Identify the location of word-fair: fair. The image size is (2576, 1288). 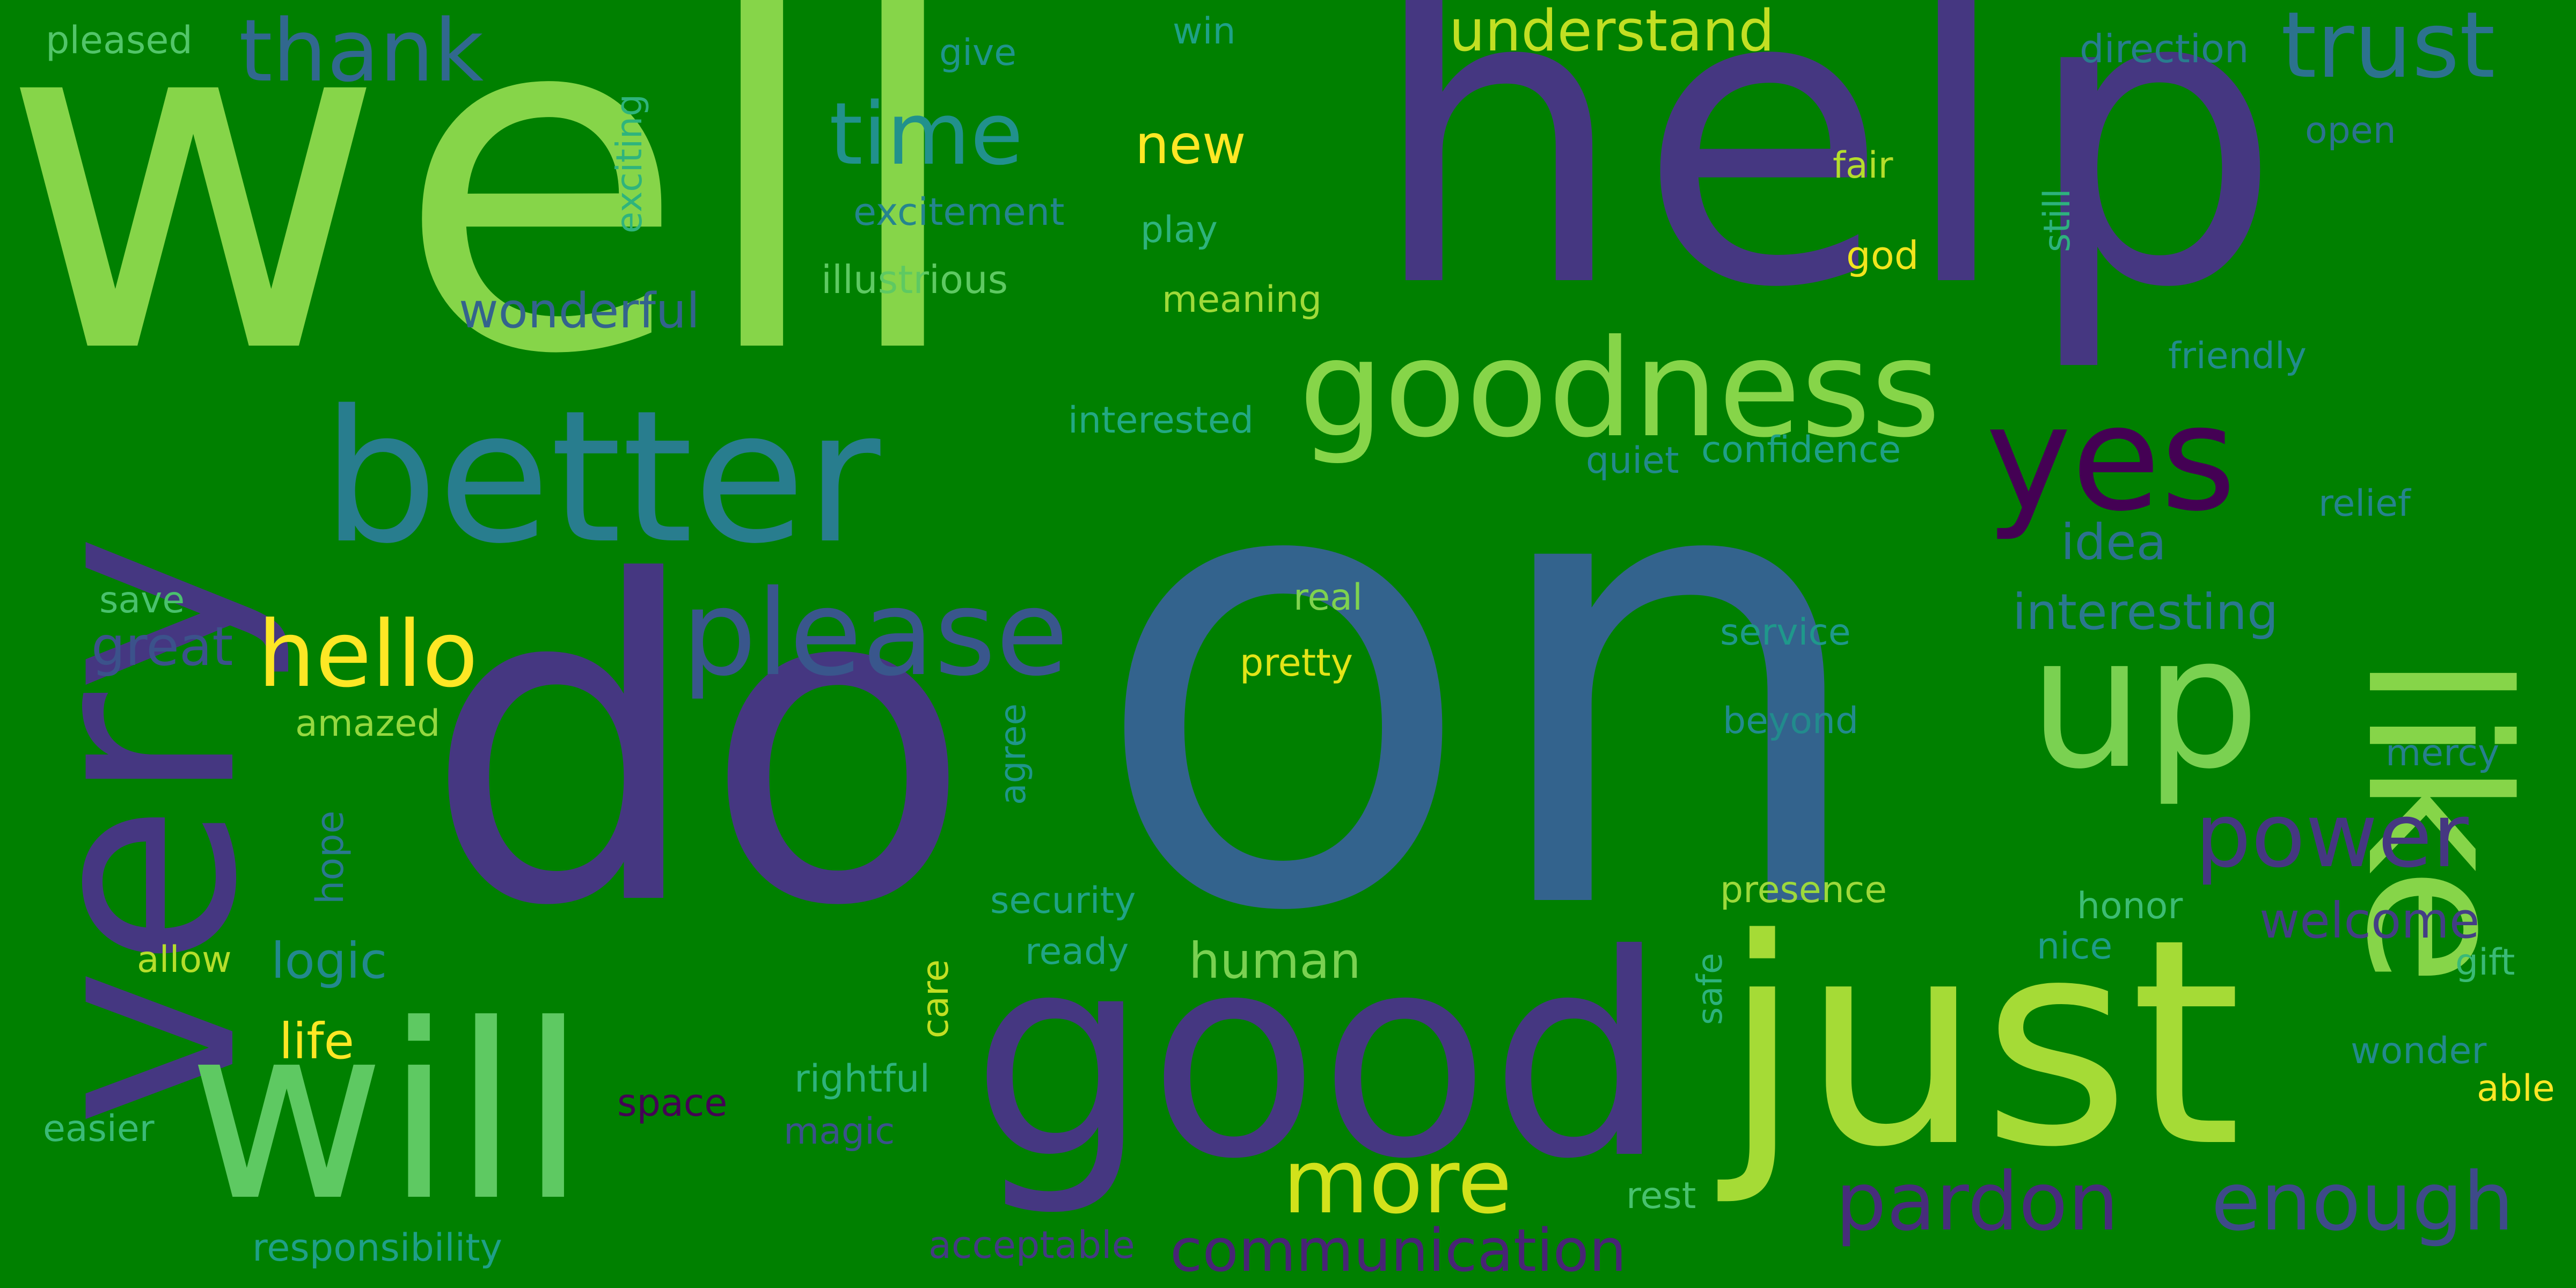
(1863, 165).